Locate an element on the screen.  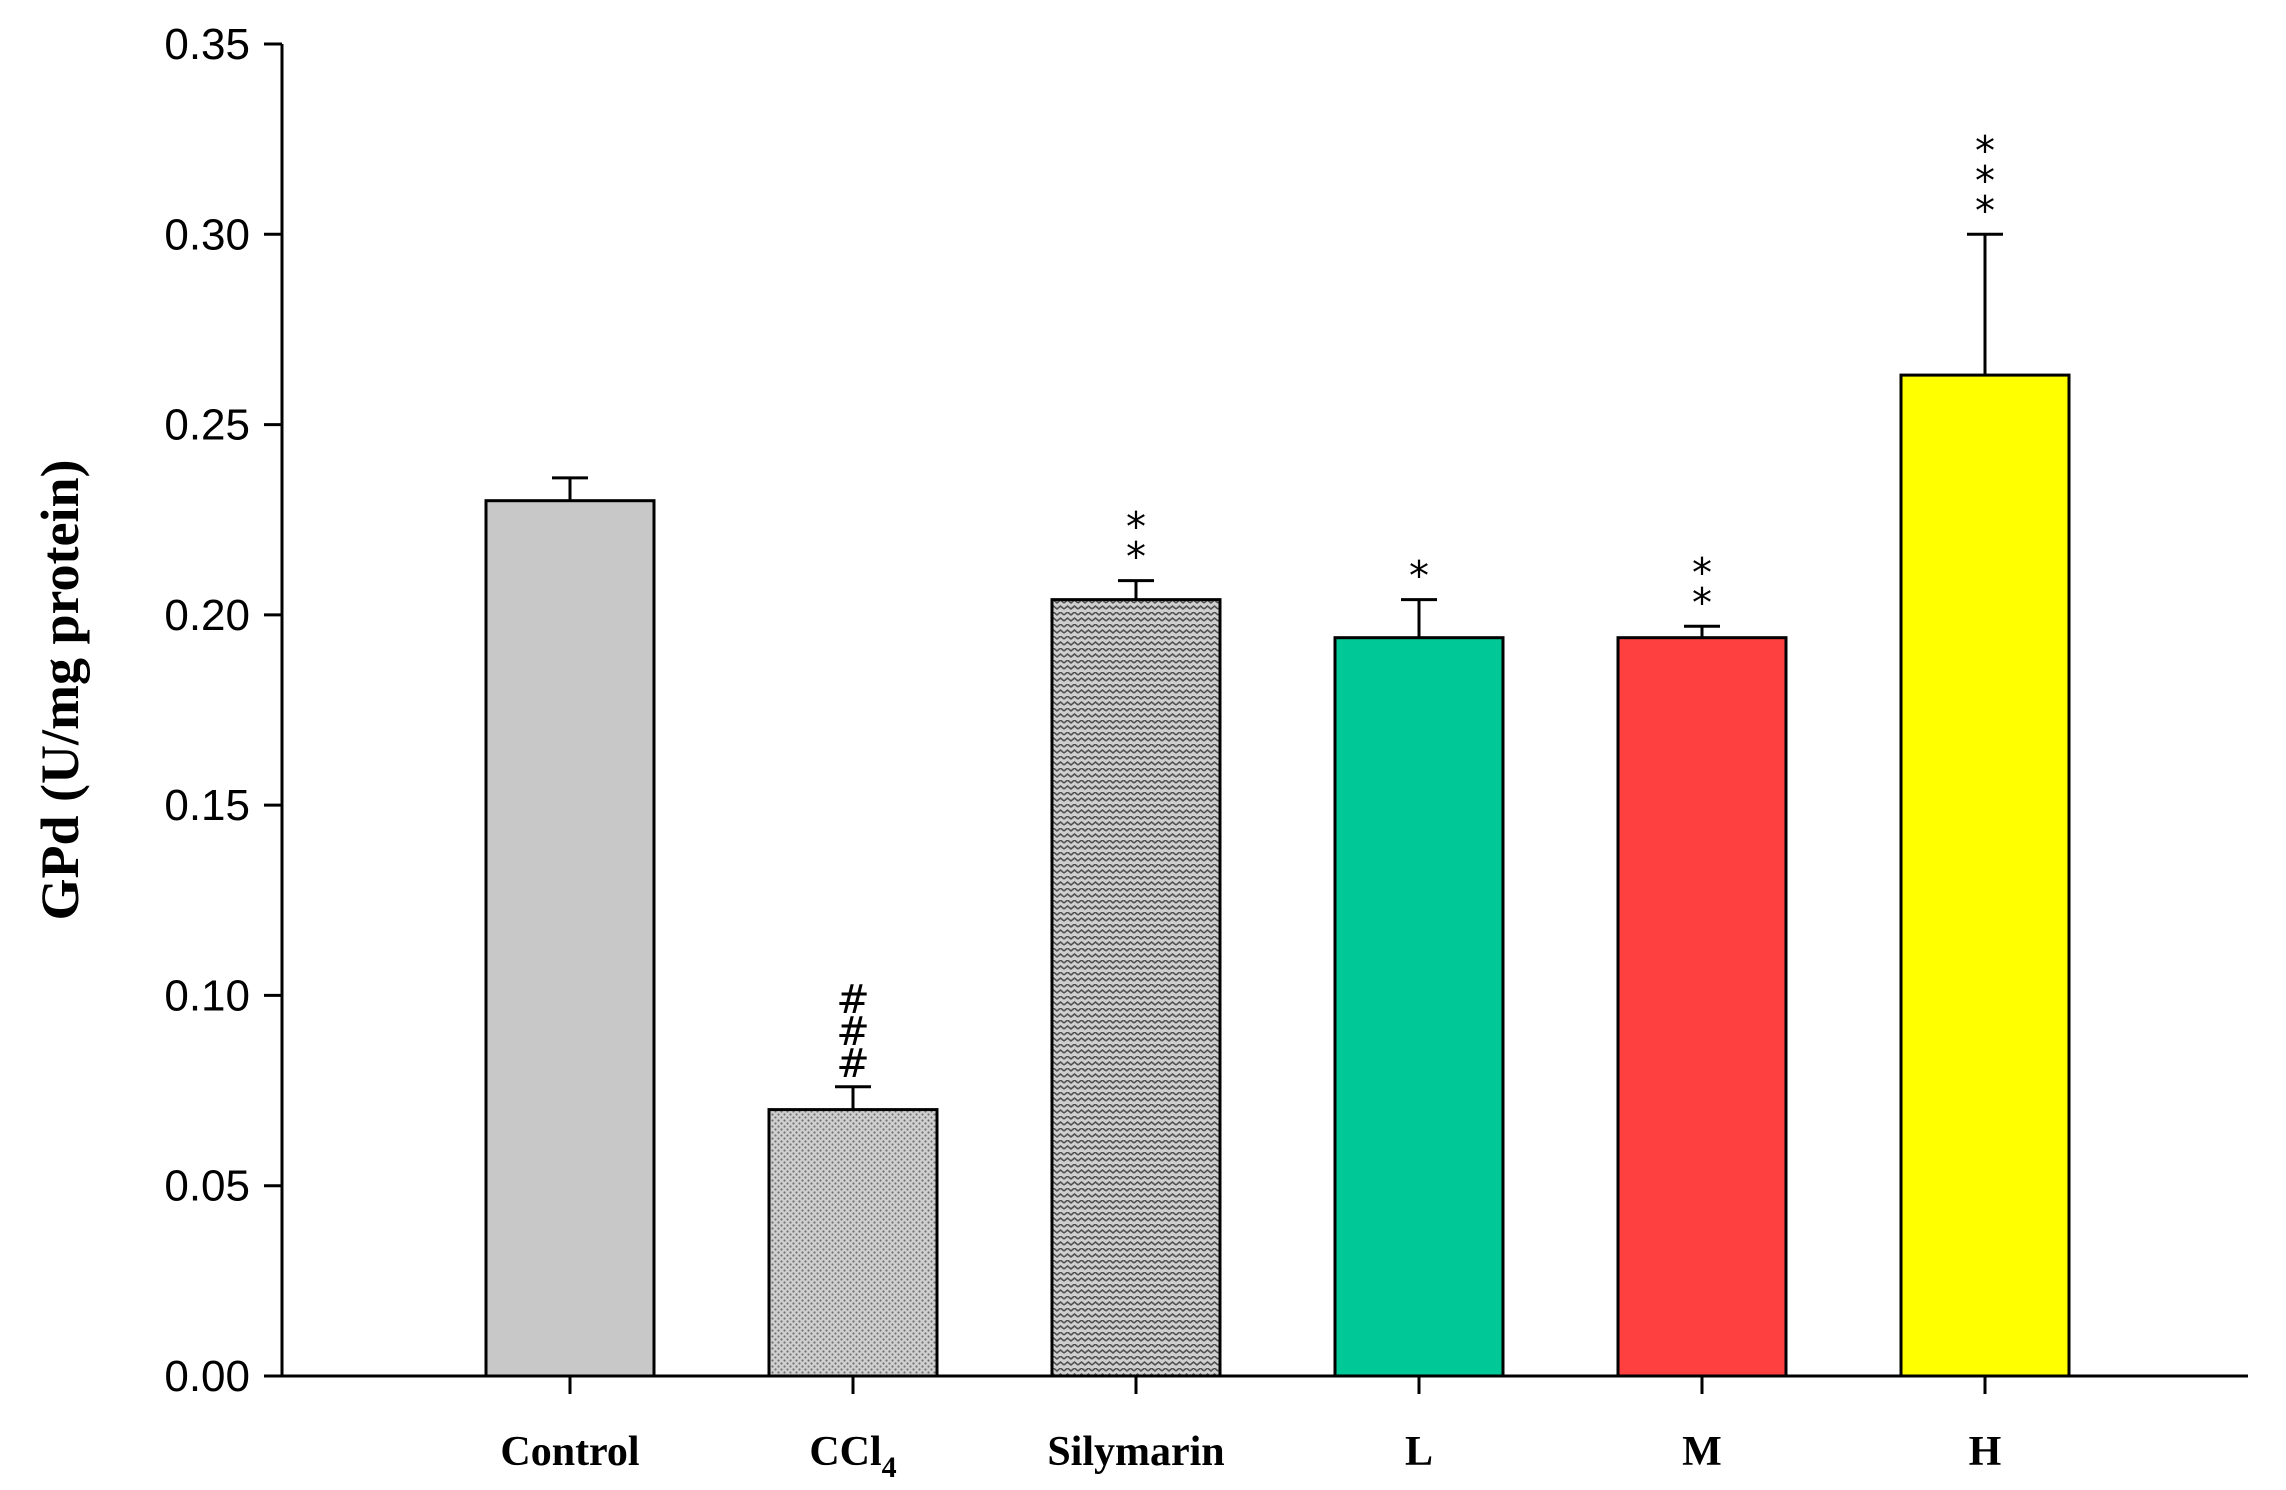
x-tick-label-text: CCl is located at coordinates (845, 1452).